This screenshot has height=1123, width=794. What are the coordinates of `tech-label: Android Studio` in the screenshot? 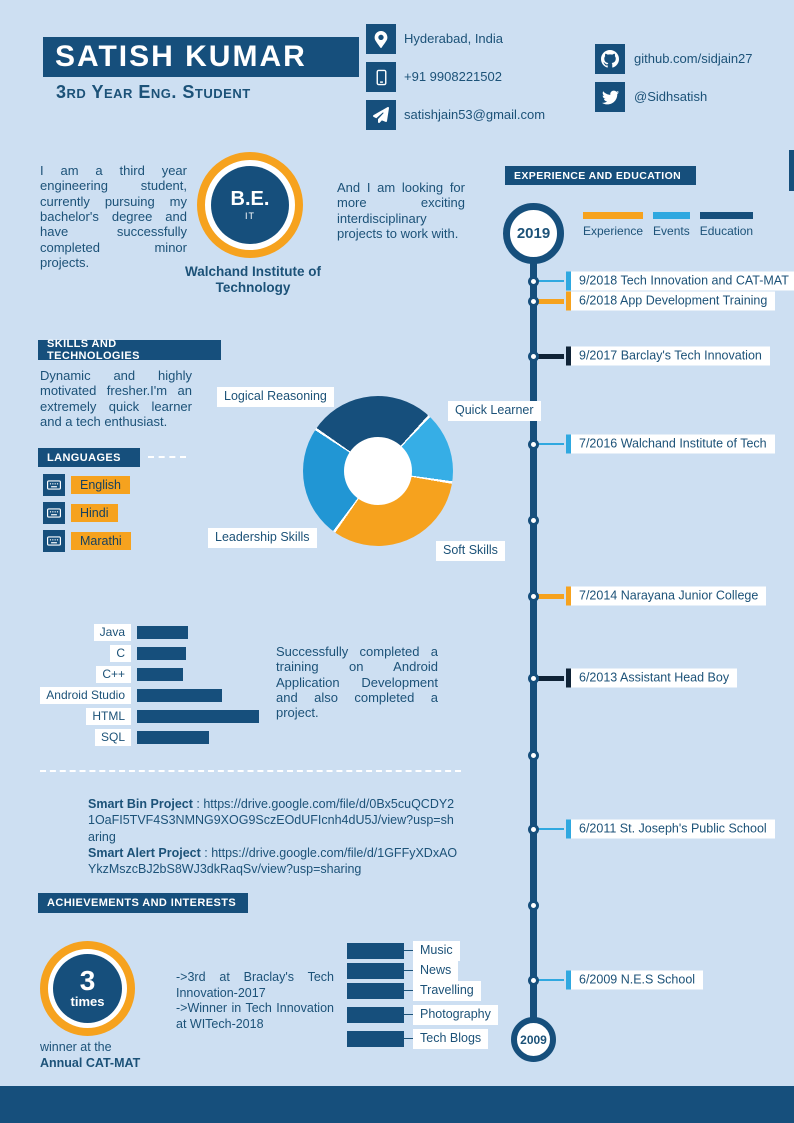 It's located at (85, 695).